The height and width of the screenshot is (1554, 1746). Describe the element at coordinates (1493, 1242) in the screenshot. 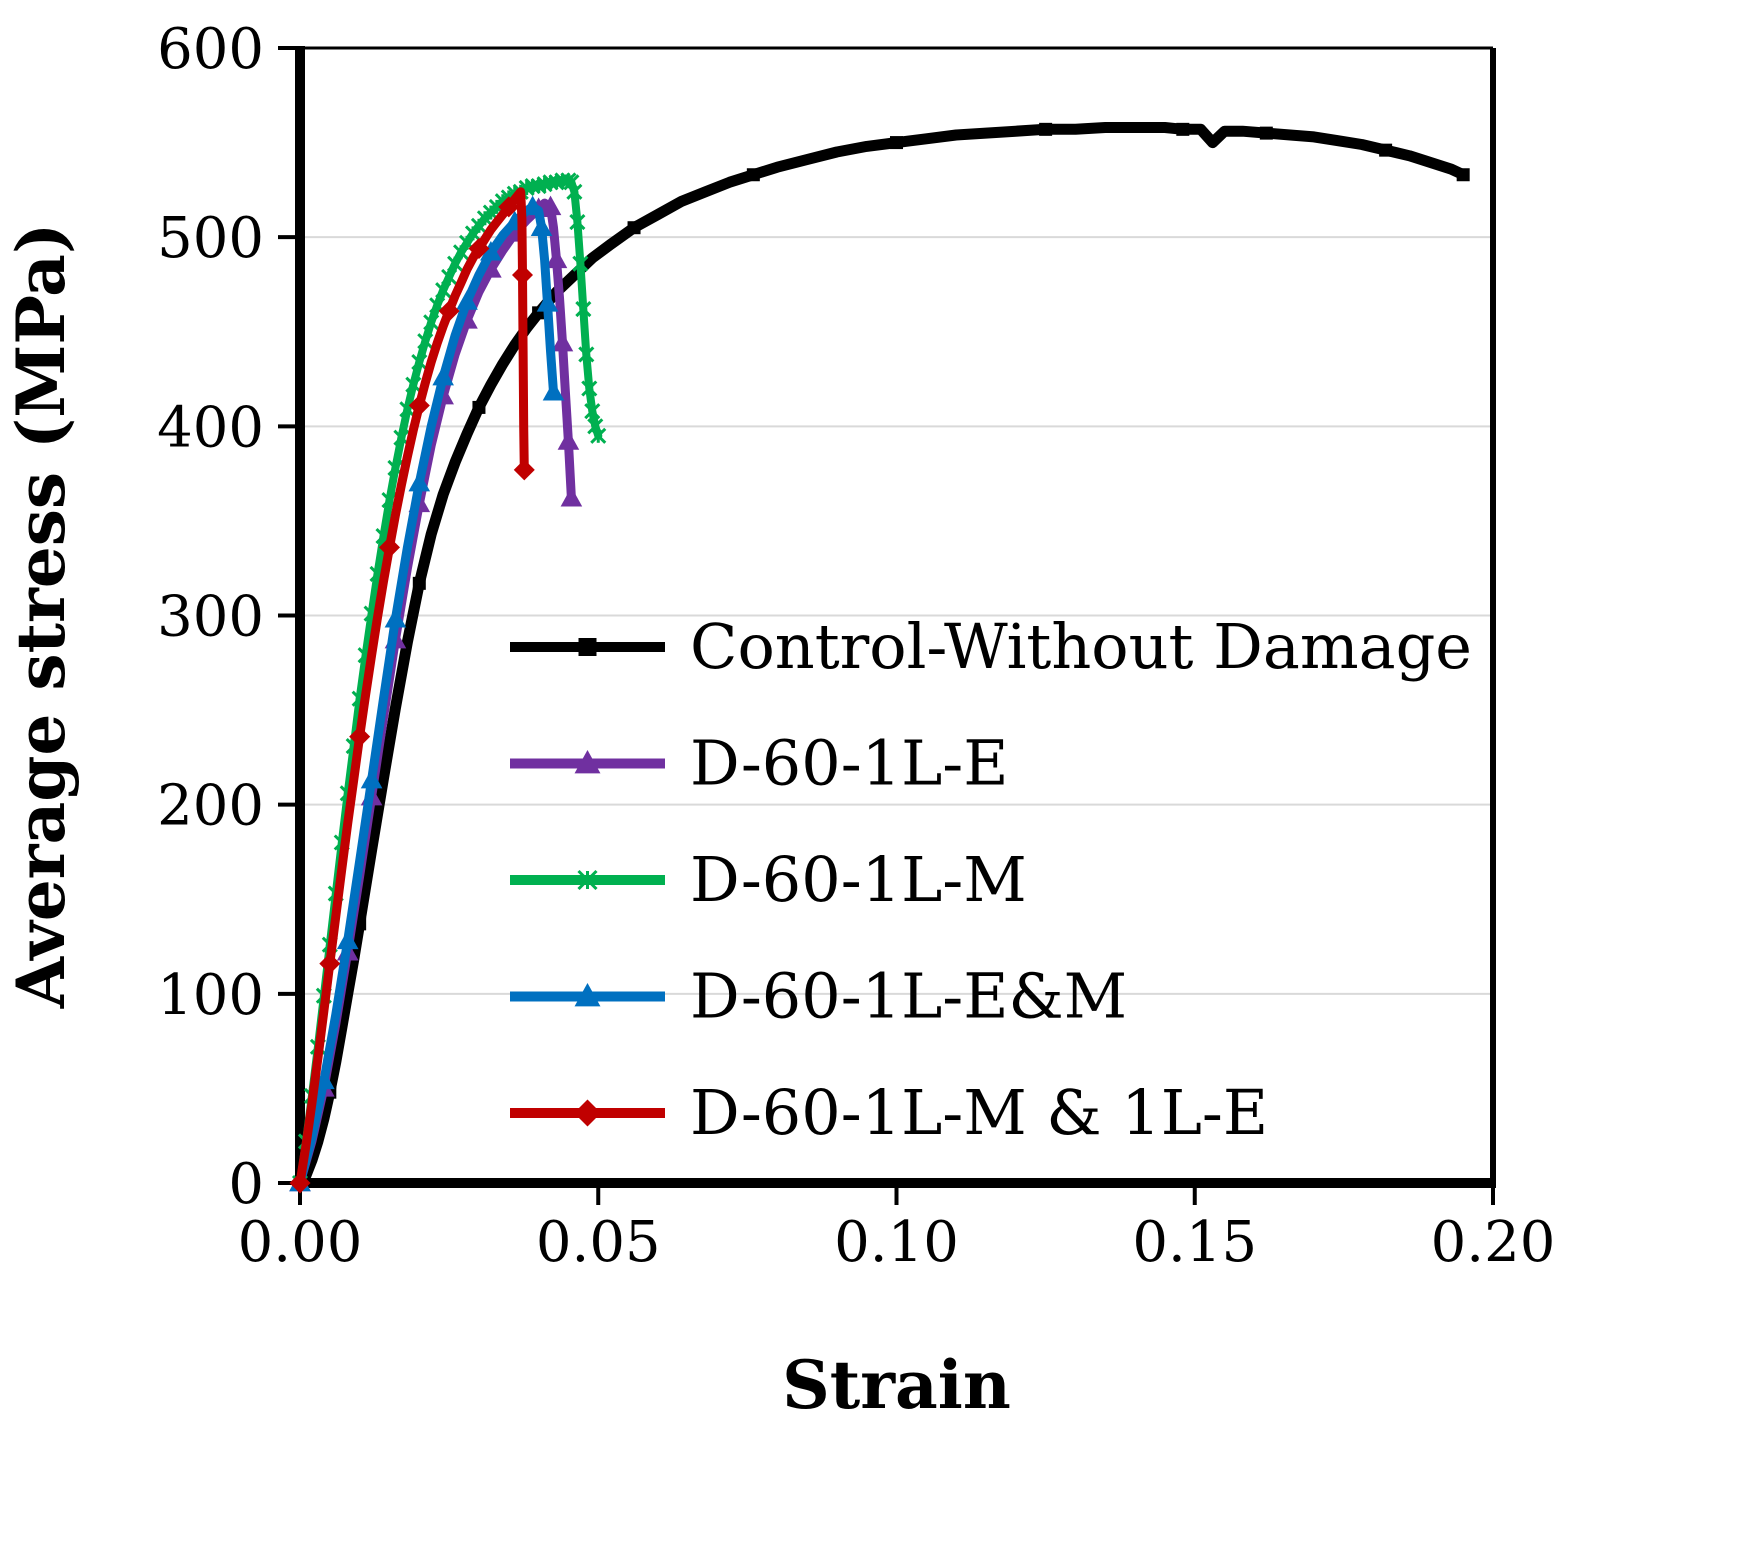

I see `x-tick-label: 0.20` at that location.